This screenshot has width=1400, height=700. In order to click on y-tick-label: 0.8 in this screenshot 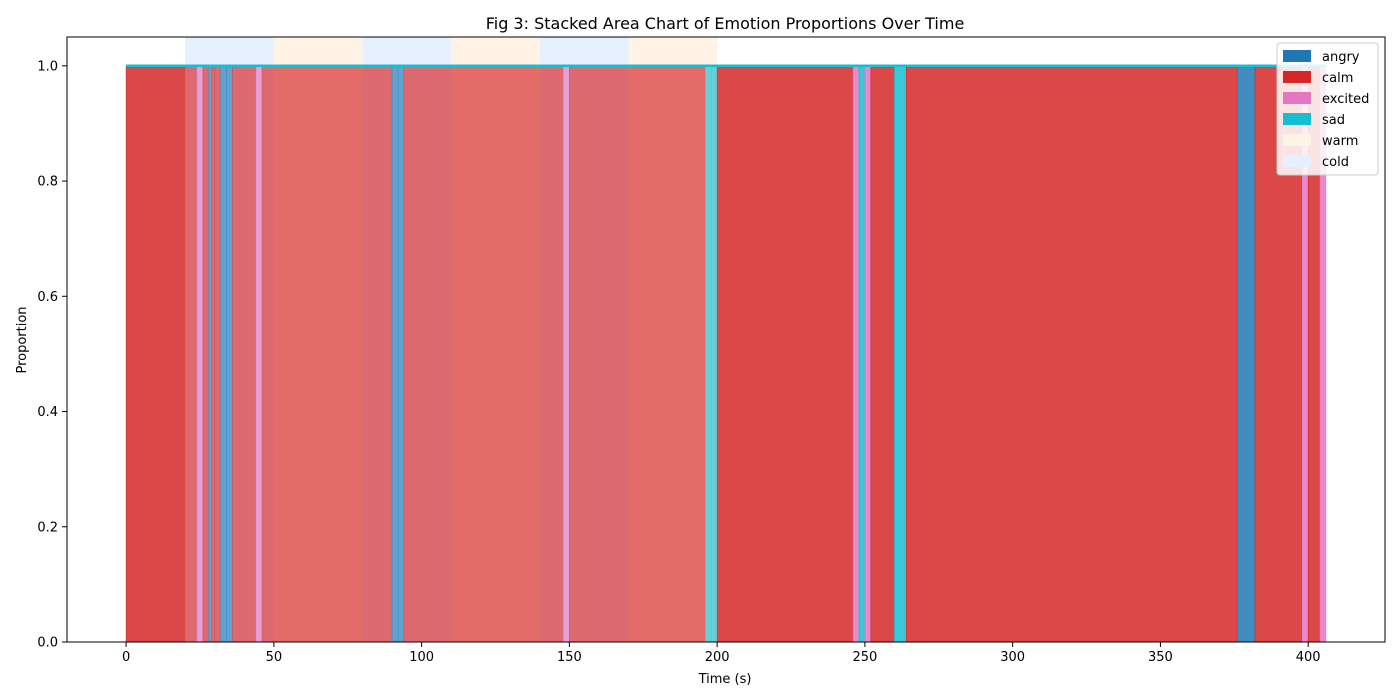, I will do `click(47, 182)`.